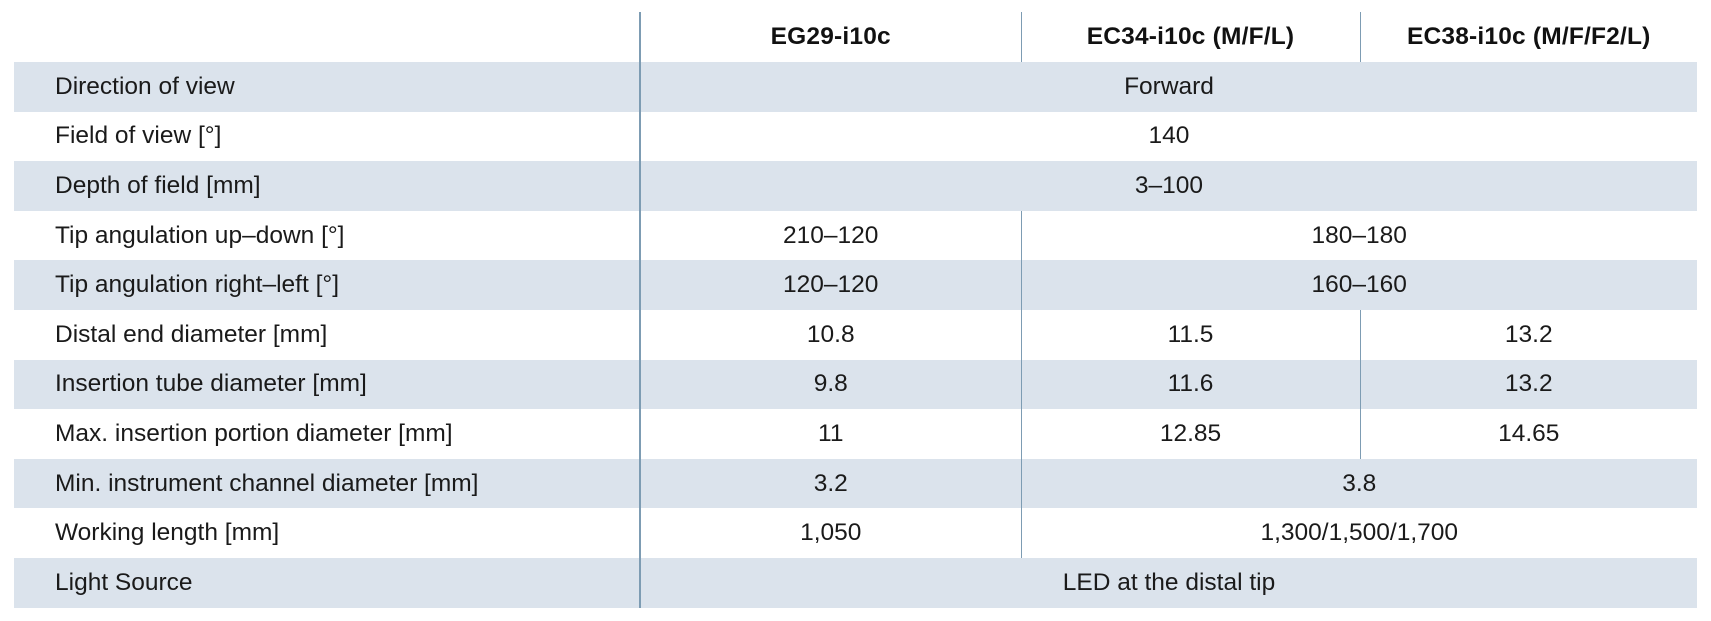  I want to click on row-value: 1,300/1,500/1,700, so click(1358, 533).